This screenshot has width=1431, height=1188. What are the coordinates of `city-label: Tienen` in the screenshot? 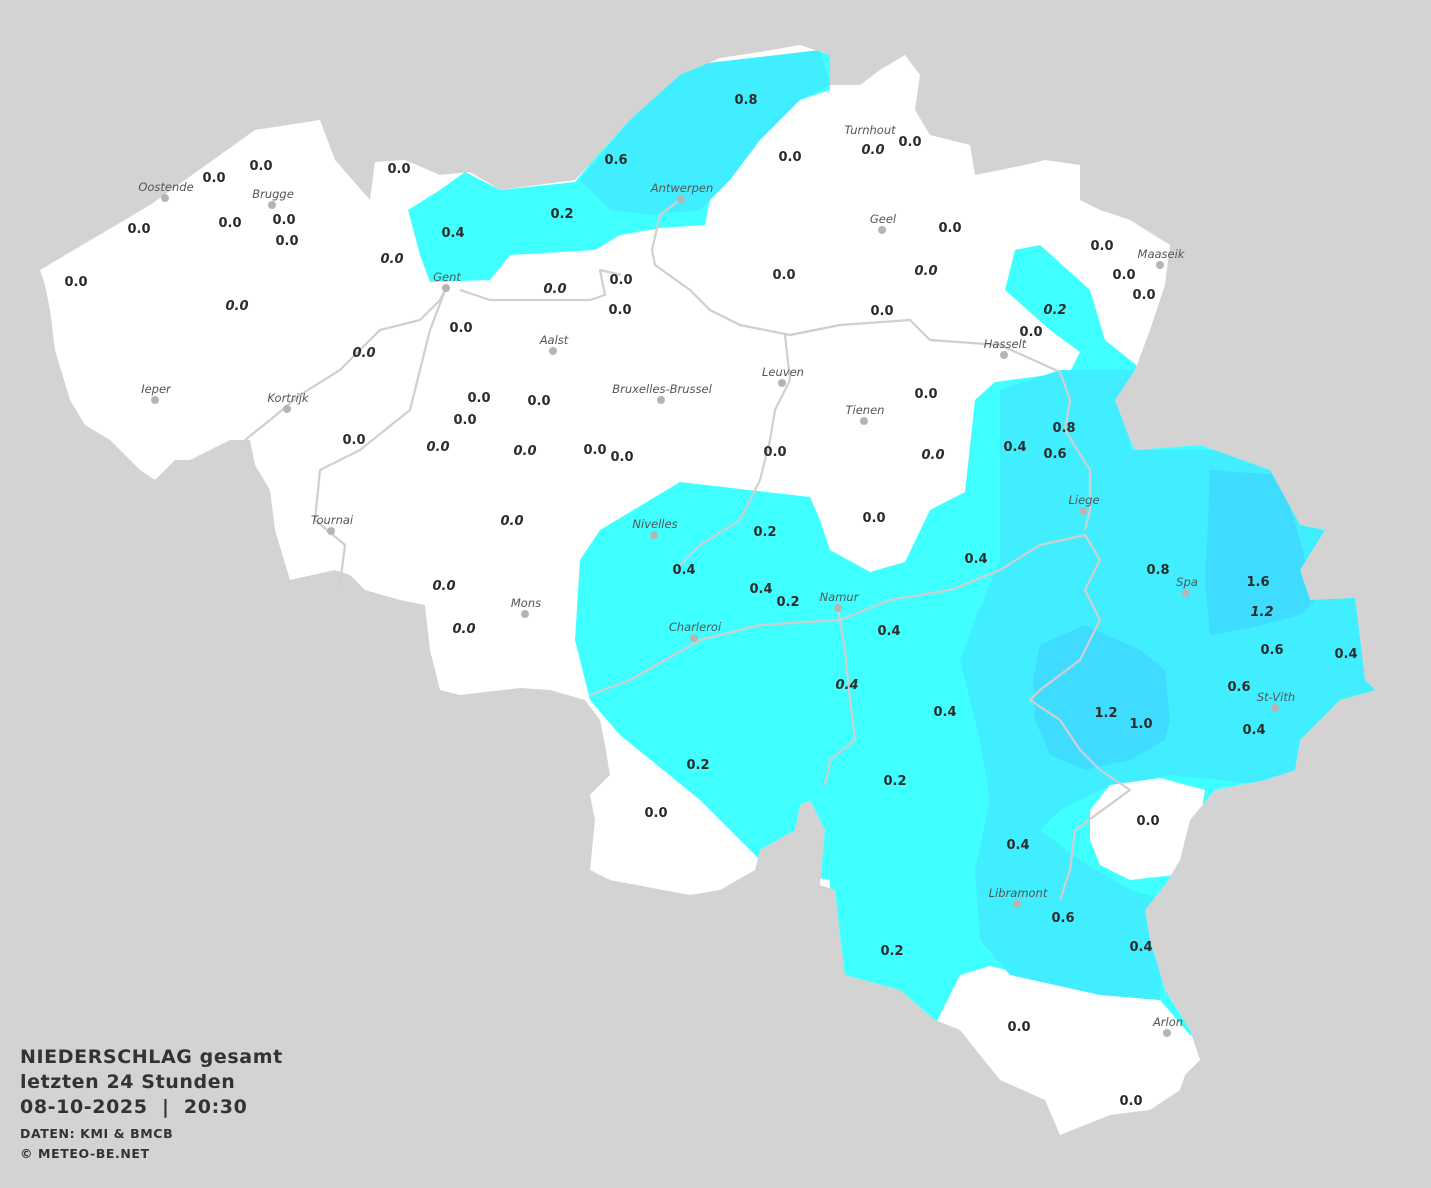 It's located at (865, 410).